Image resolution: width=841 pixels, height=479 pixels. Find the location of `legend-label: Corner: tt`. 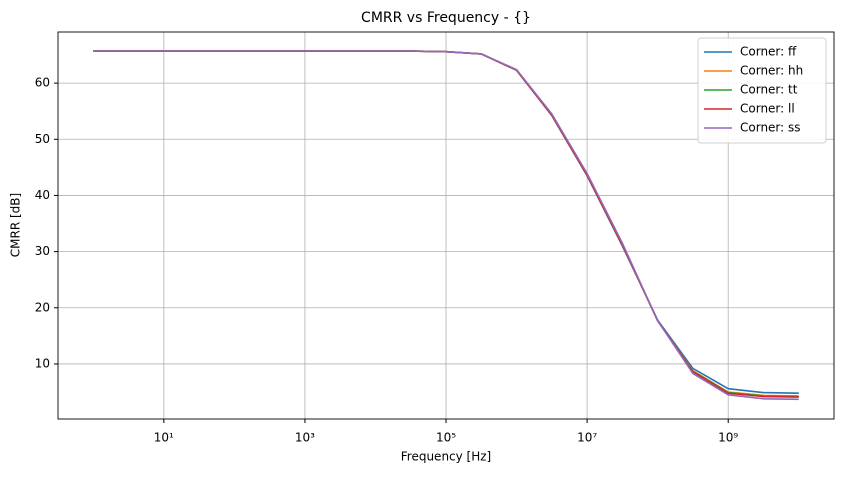

legend-label: Corner: tt is located at coordinates (769, 90).